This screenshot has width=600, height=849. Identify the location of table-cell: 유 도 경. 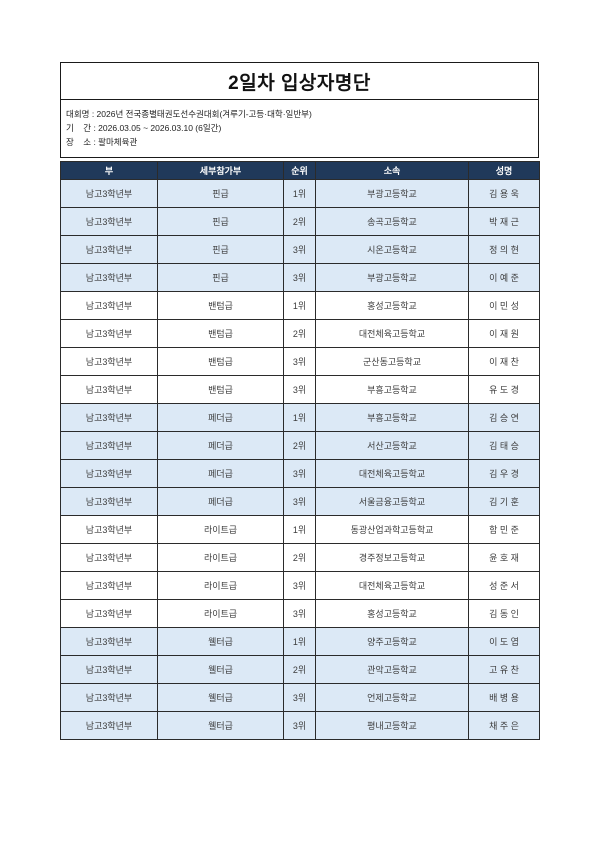
(504, 390).